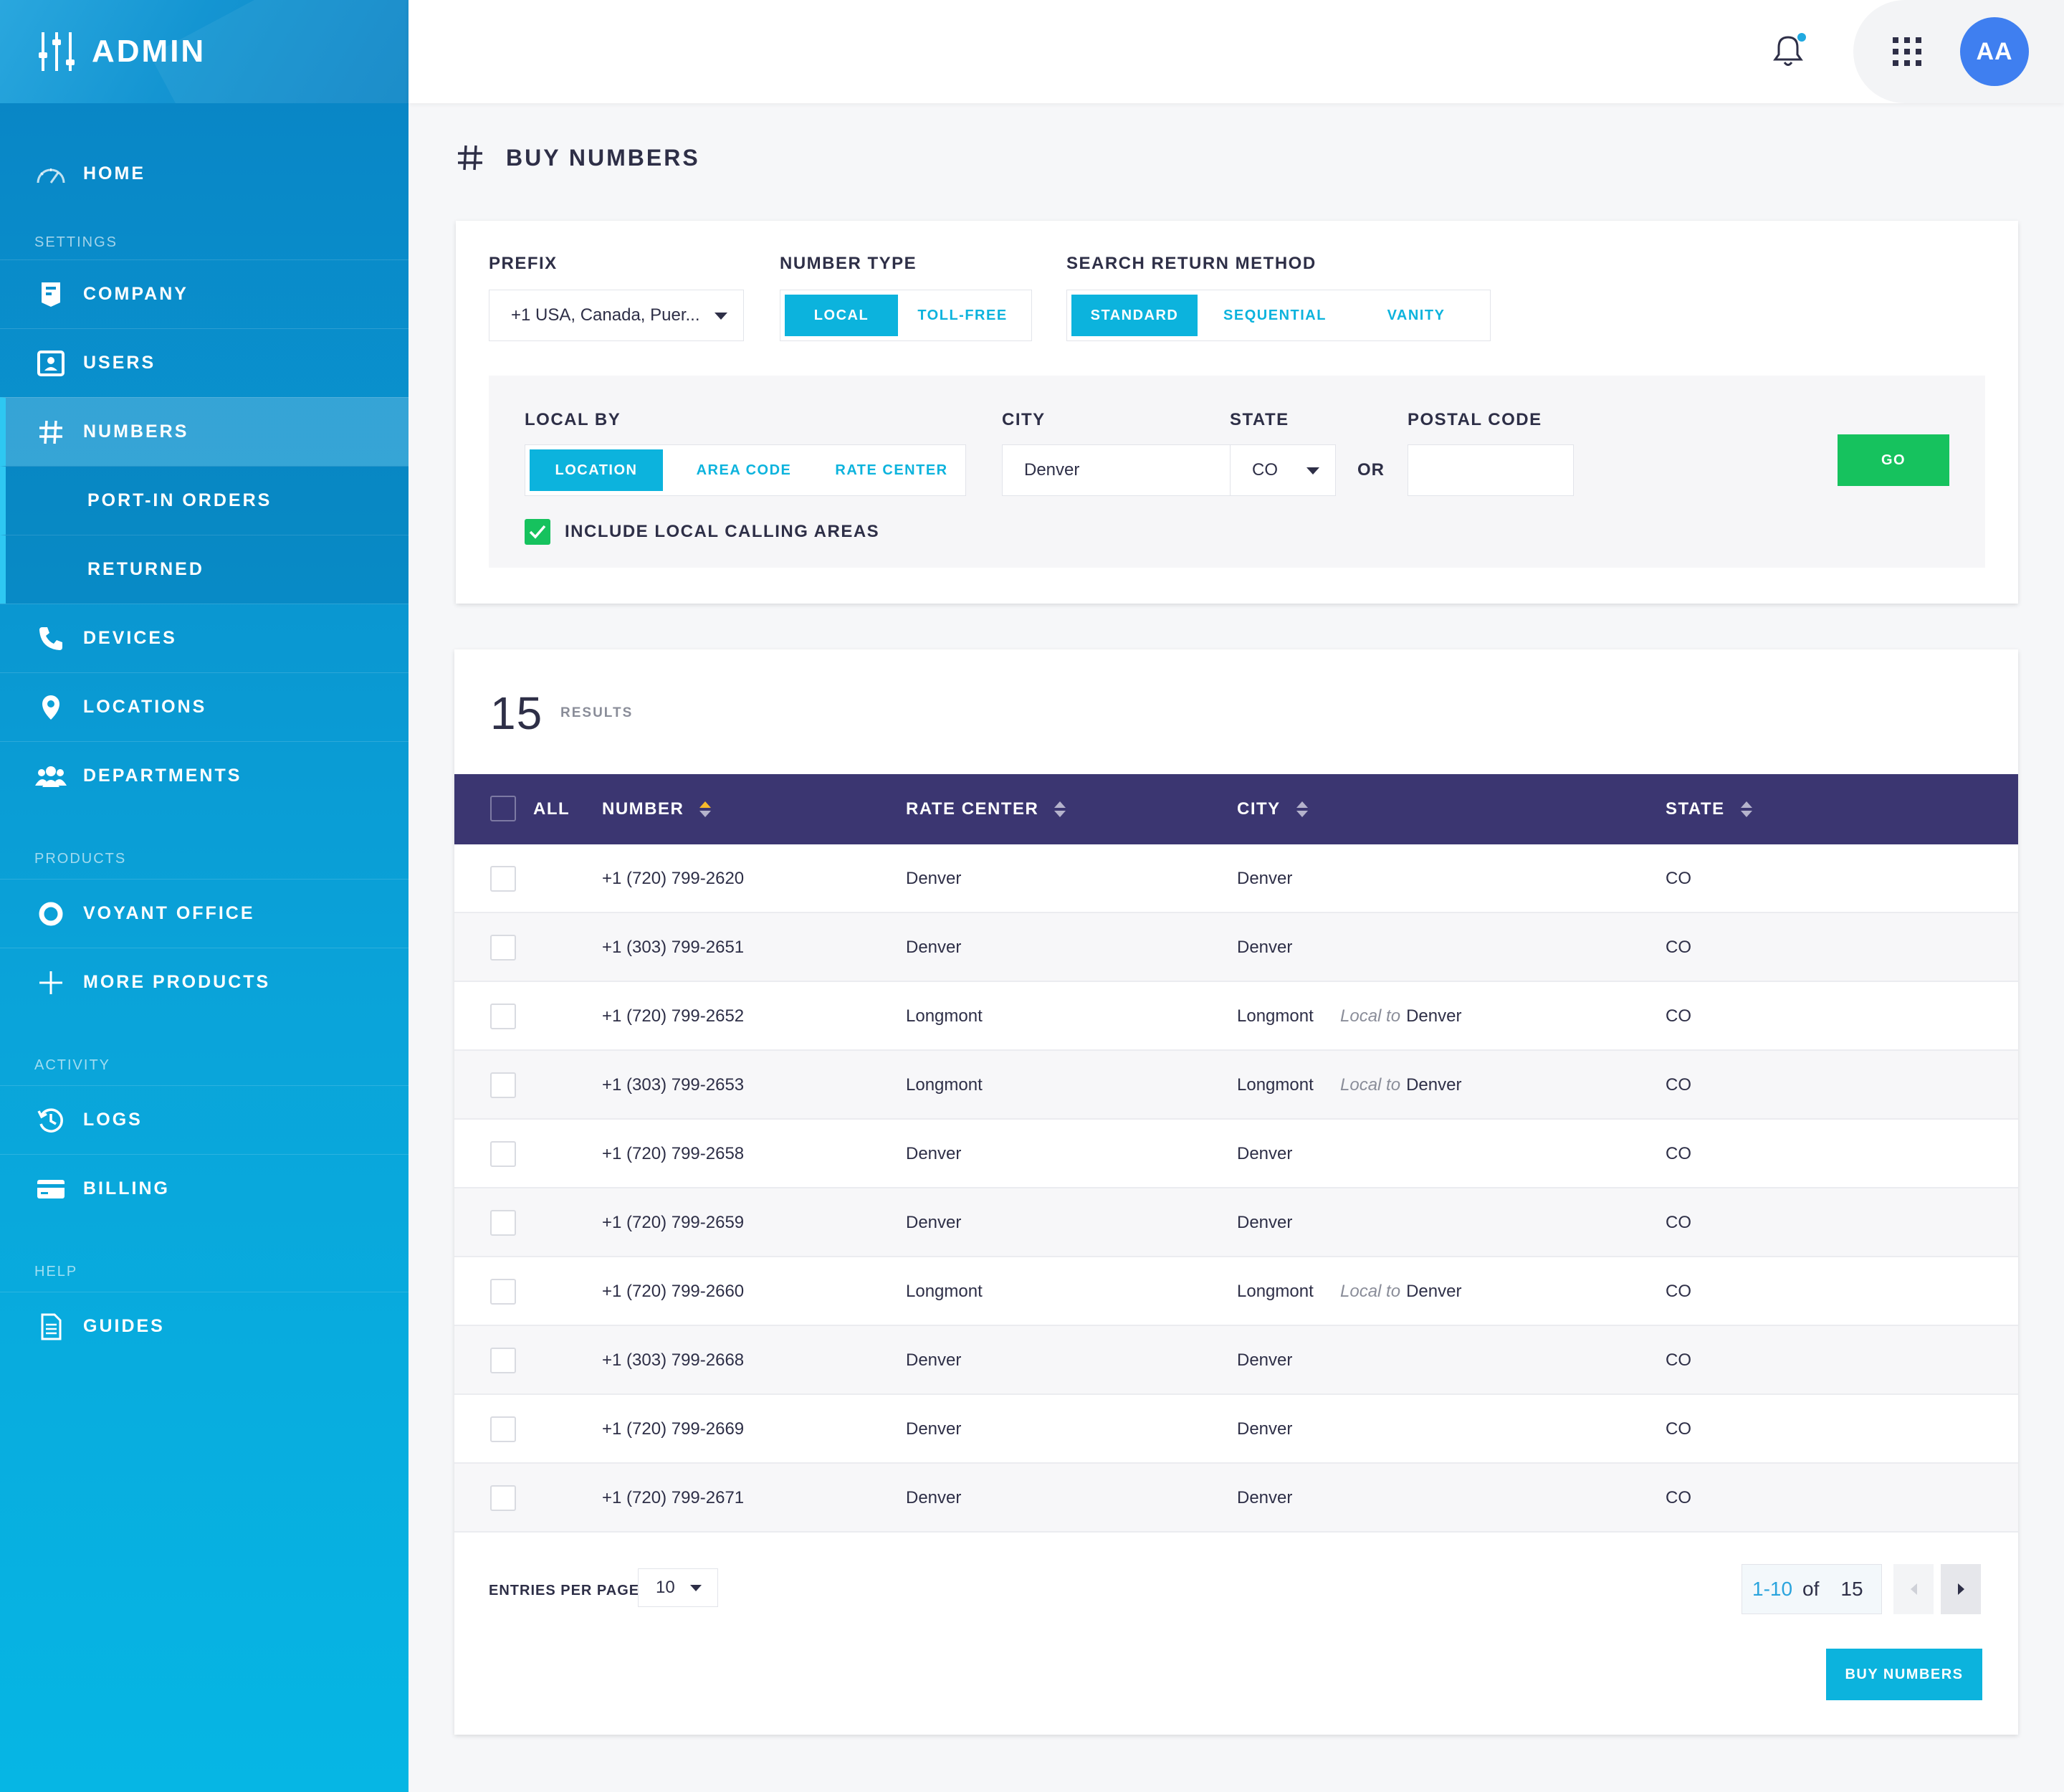 The image size is (2064, 1792). Describe the element at coordinates (204, 432) in the screenshot. I see `sidebar-item-numbers: NUMBERS` at that location.